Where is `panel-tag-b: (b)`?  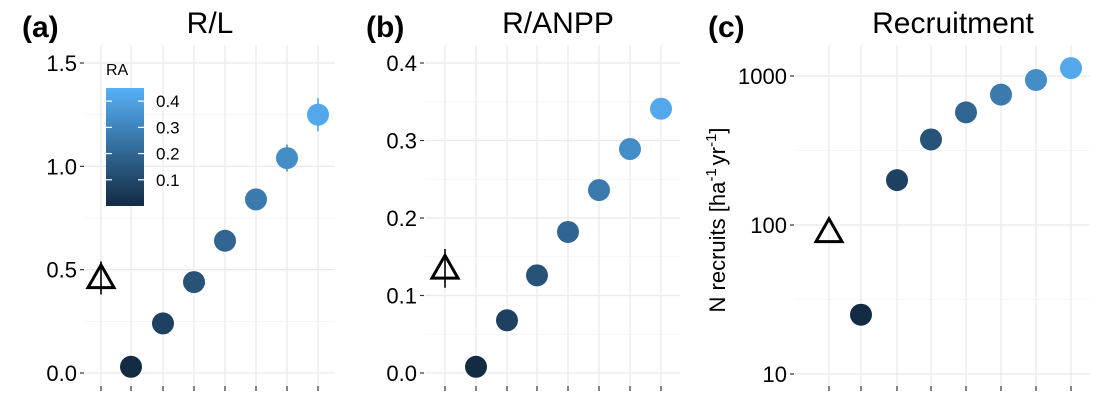
panel-tag-b: (b) is located at coordinates (385, 27).